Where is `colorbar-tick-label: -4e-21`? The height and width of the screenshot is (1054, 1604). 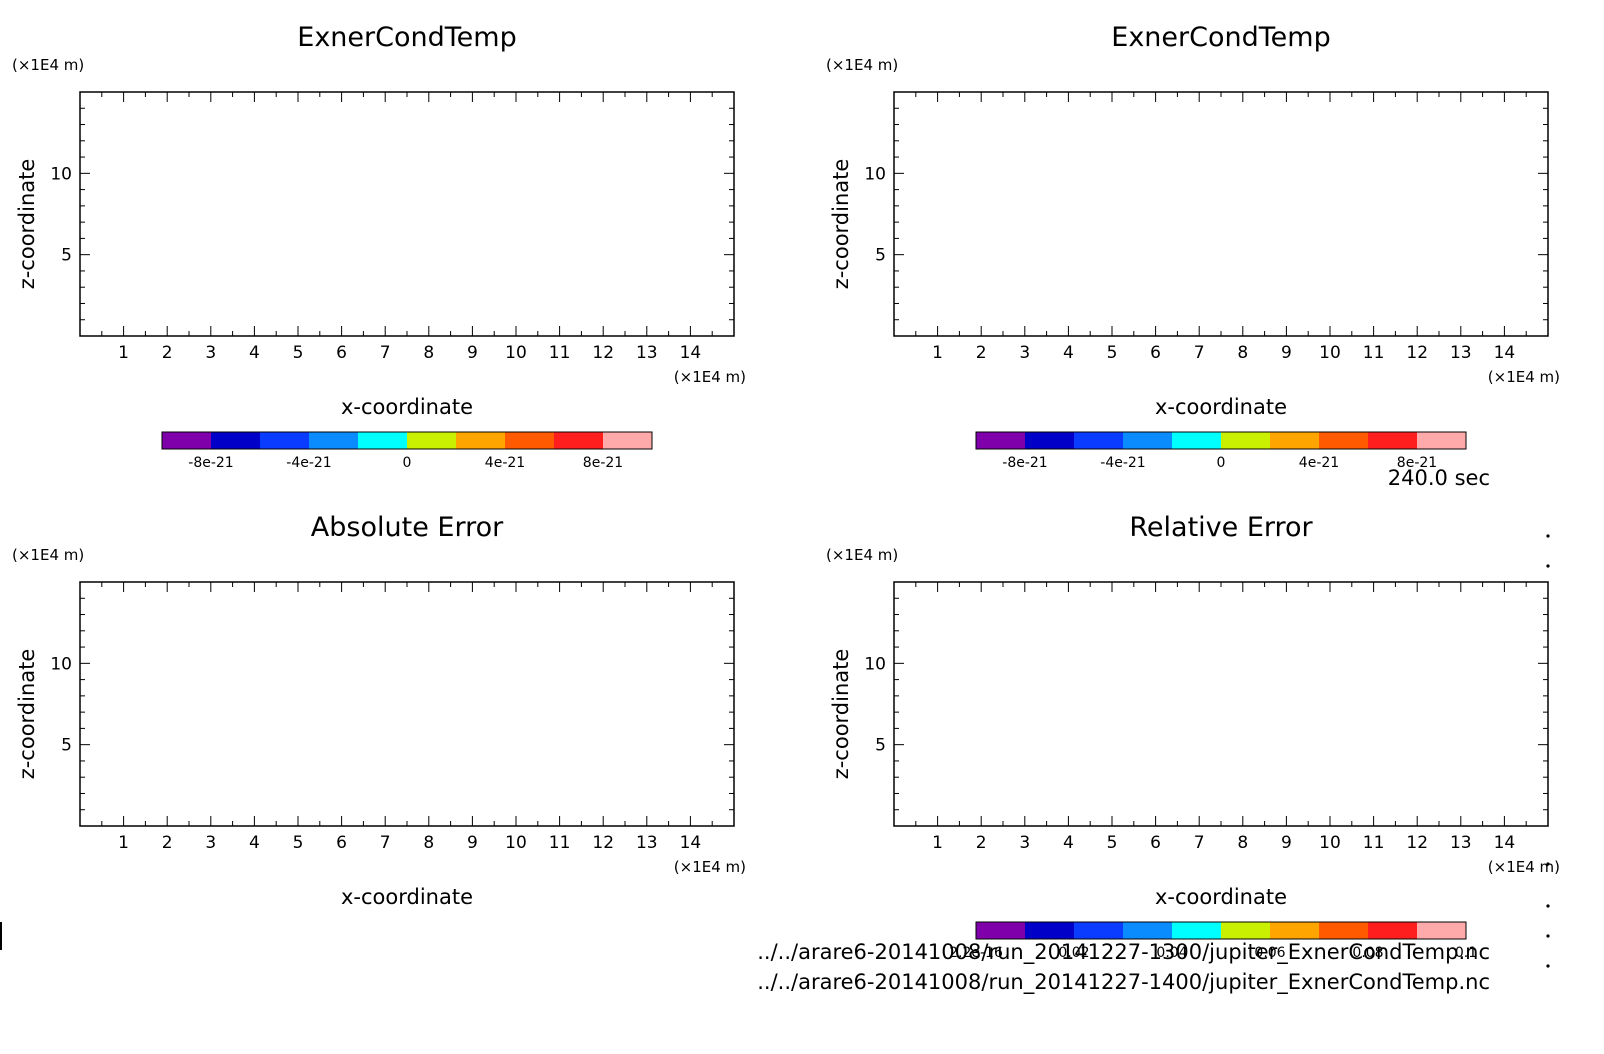
colorbar-tick-label: -4e-21 is located at coordinates (1122, 463).